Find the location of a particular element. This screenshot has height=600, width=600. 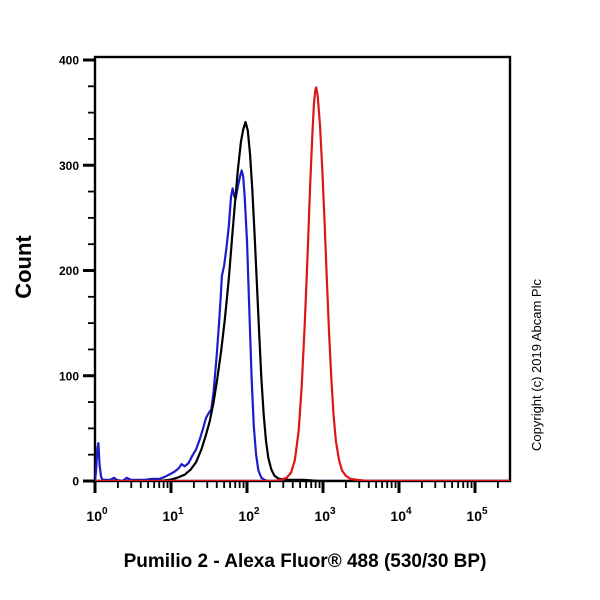

x-tick-label: 10¹ is located at coordinates (173, 515).